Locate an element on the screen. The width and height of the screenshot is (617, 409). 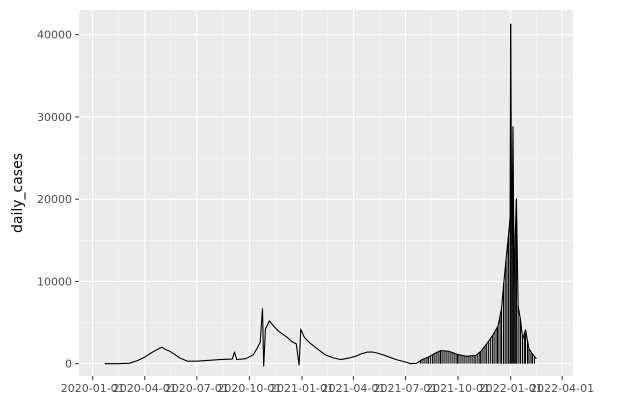
x-tick-label: 2021-04-01 is located at coordinates (353, 388).